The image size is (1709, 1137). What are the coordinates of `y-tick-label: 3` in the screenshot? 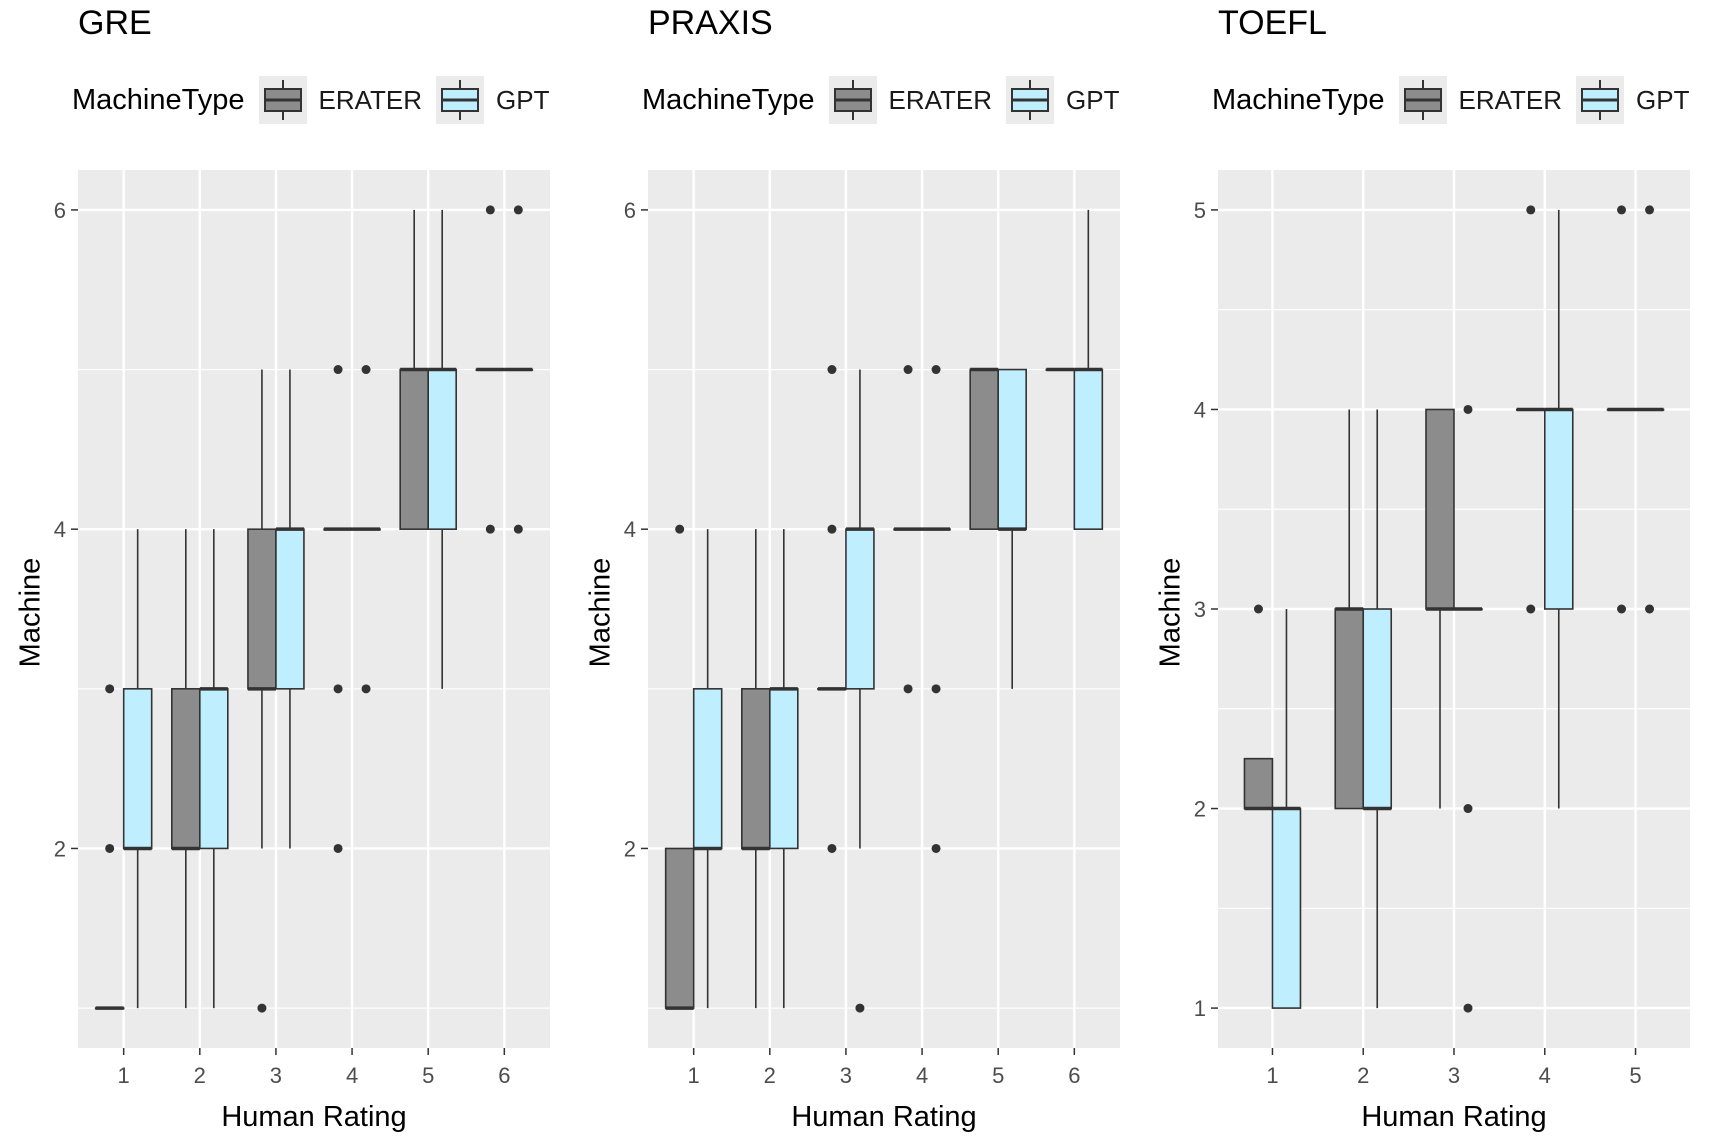 It's located at (1200, 609).